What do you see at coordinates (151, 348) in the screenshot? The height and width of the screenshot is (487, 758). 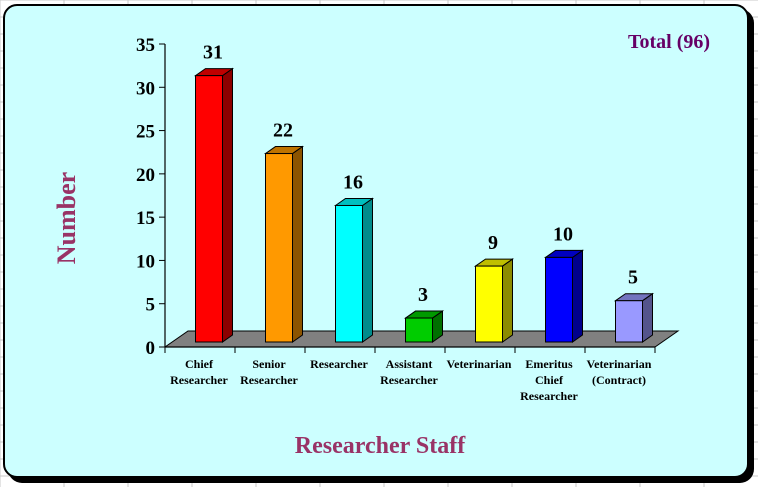 I see `y-tick-label: 0` at bounding box center [151, 348].